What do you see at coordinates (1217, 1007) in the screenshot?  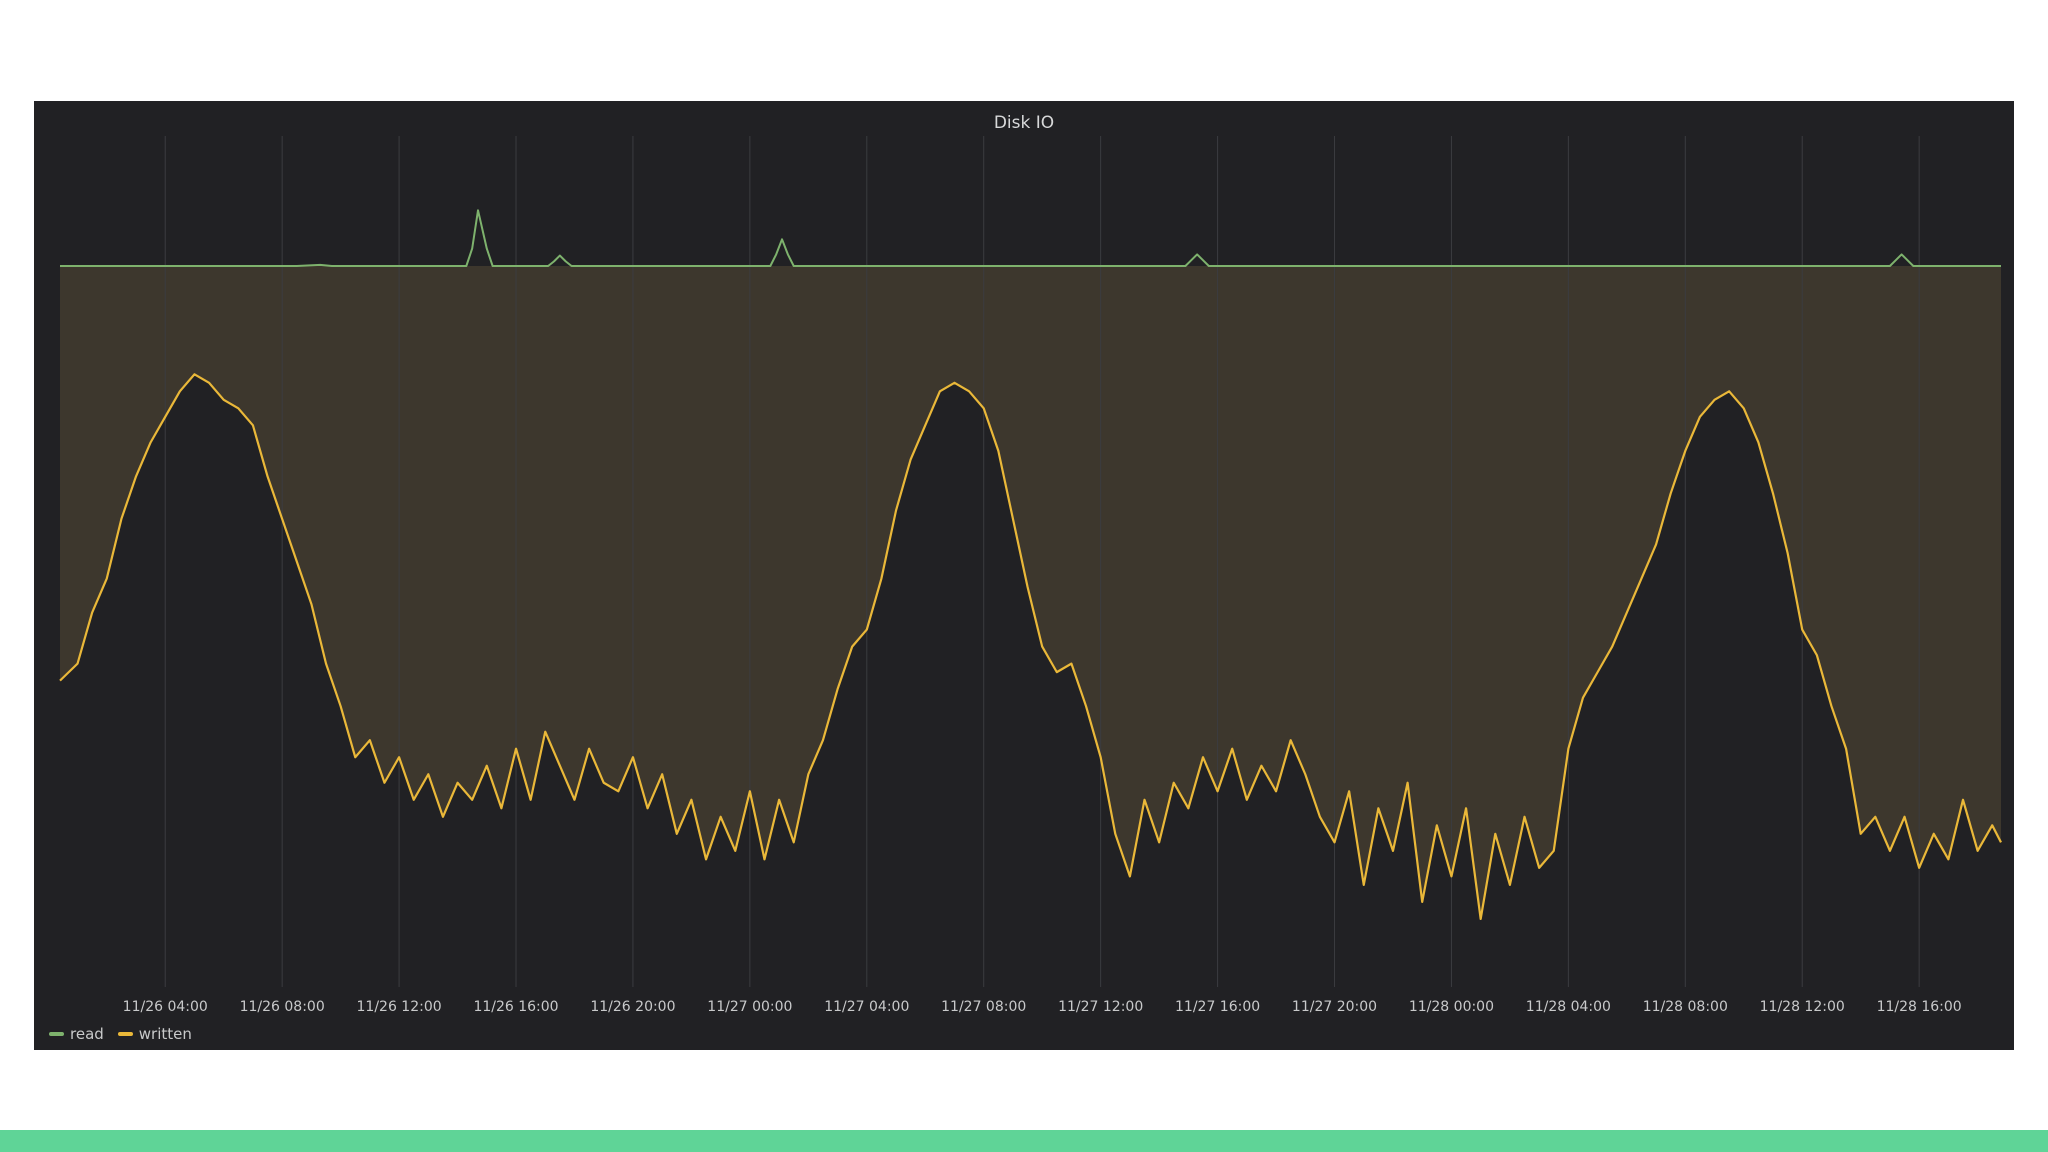 I see `x-tick-label: 11/27 16:00` at bounding box center [1217, 1007].